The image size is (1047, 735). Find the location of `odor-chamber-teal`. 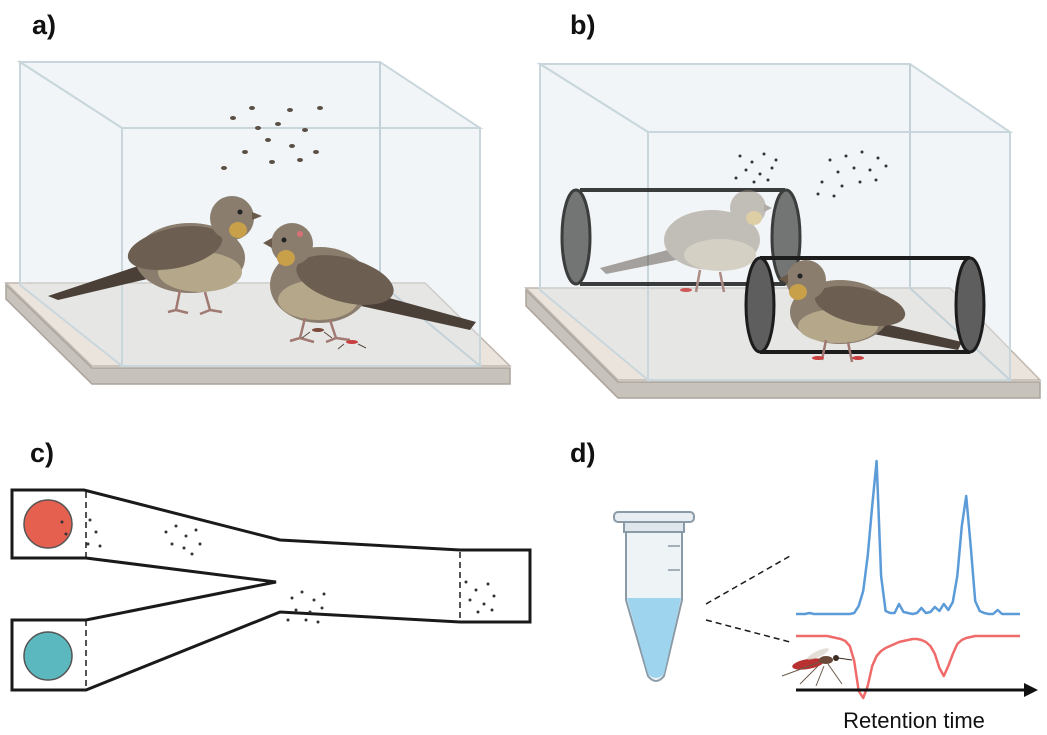

odor-chamber-teal is located at coordinates (48, 656).